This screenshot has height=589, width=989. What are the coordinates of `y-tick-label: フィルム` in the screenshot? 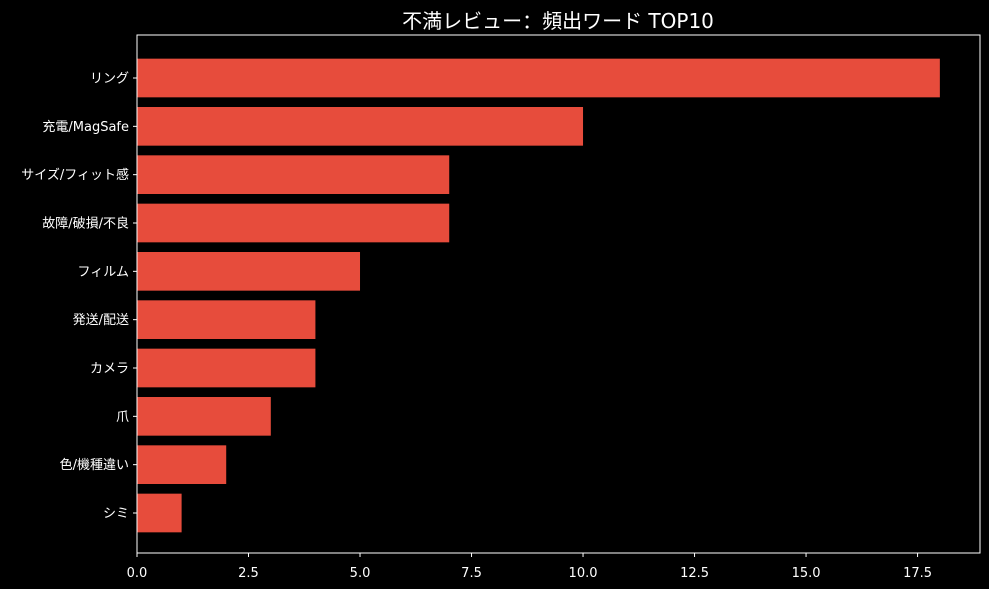 It's located at (103, 272).